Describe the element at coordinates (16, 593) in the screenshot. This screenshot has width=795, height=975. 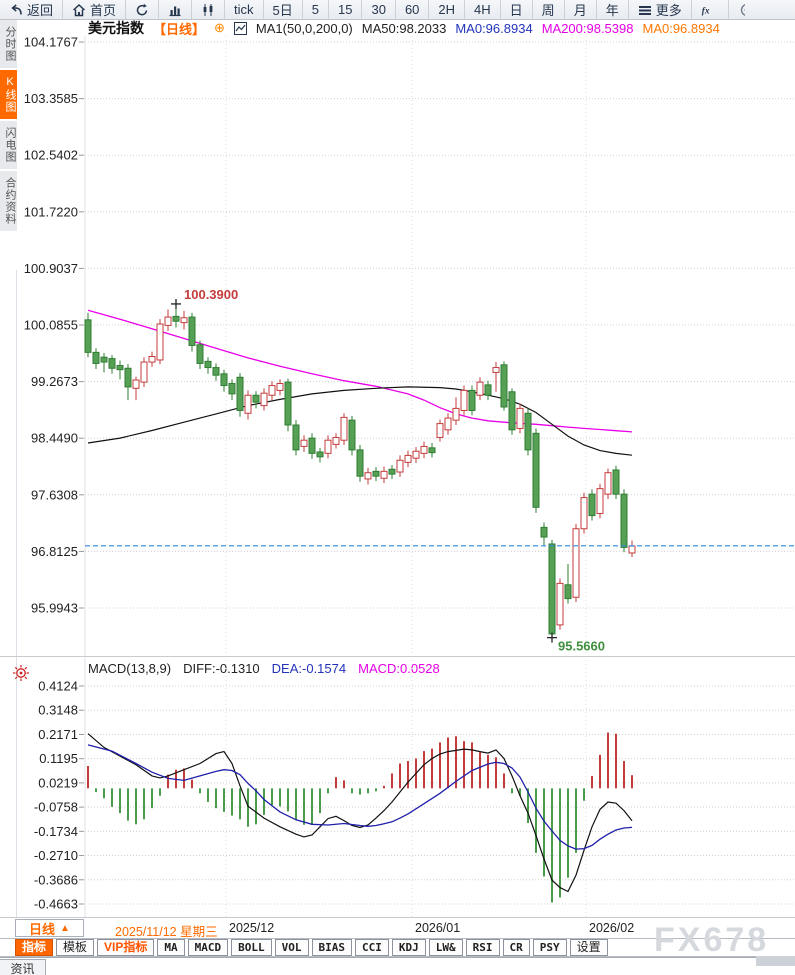
I see `sidebar-divider` at that location.